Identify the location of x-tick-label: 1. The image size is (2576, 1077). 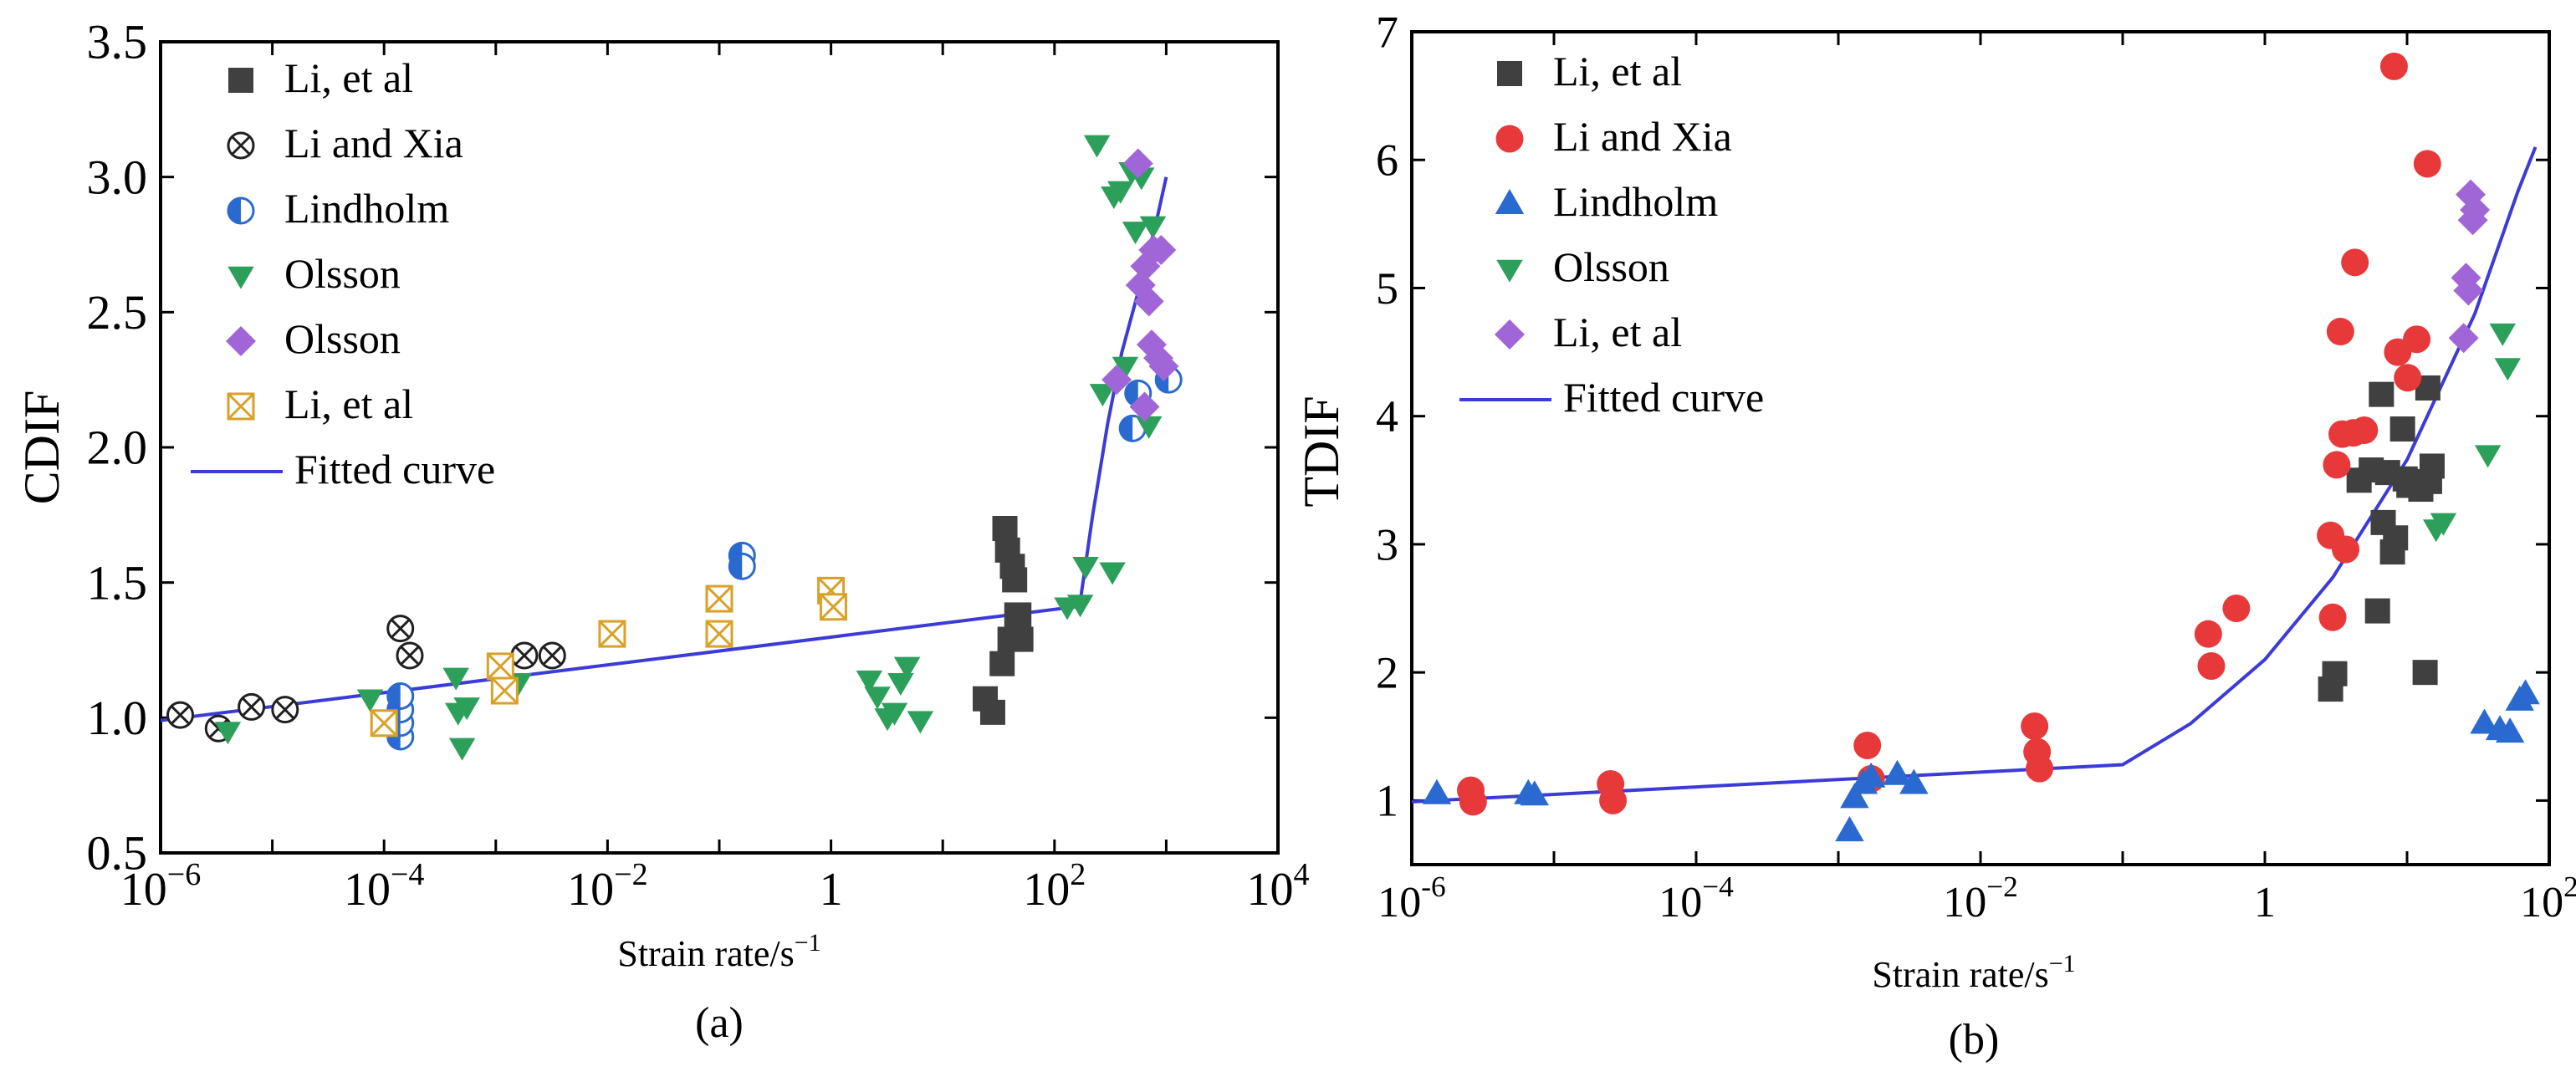
(2265, 903).